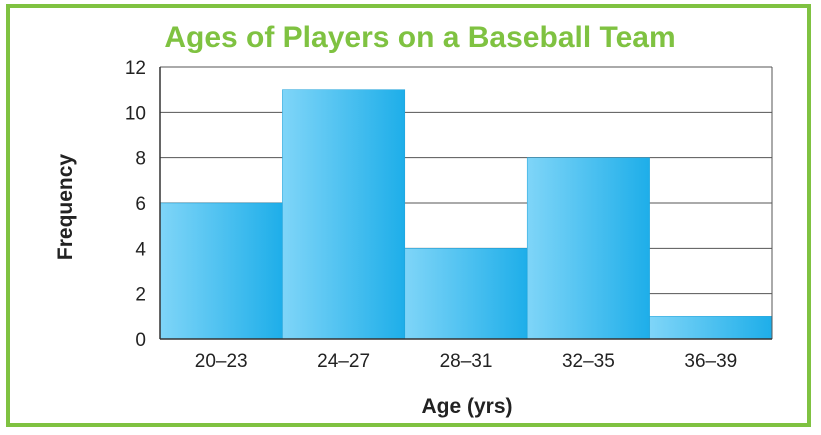  I want to click on bar-24–27, so click(344, 214).